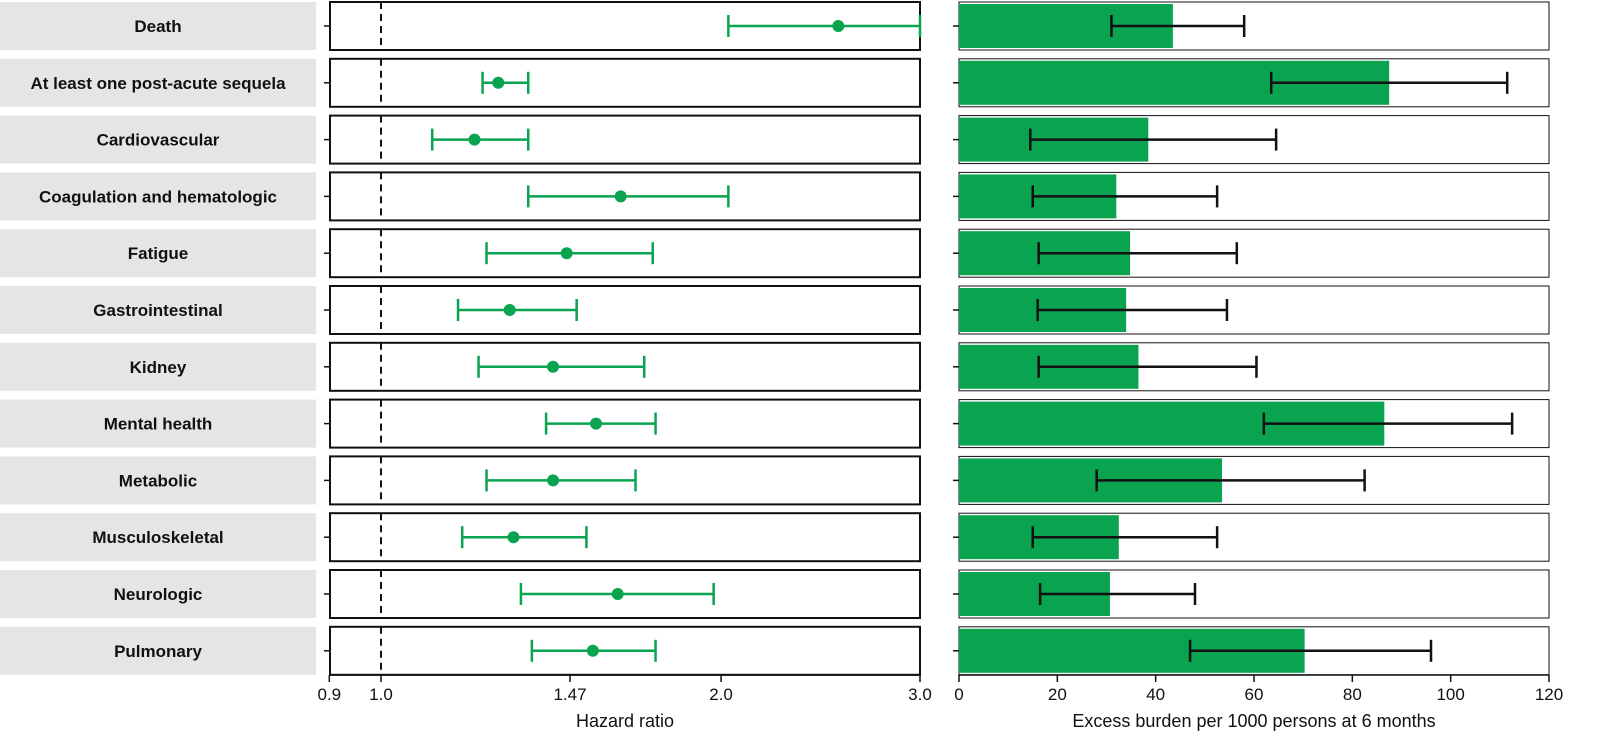 This screenshot has height=748, width=1600. I want to click on row-label: Neurologic, so click(158, 594).